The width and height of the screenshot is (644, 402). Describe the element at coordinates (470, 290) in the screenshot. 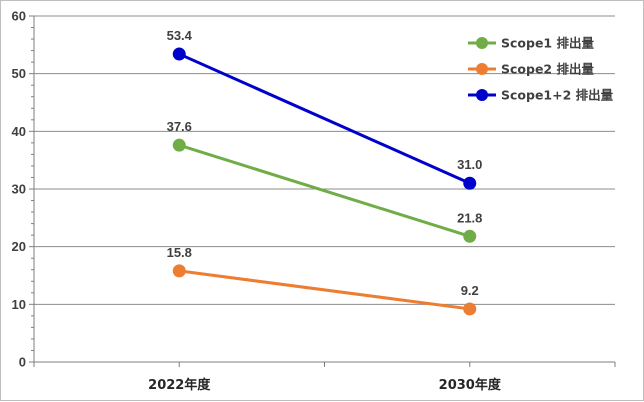

I see `data-label: 9.2` at that location.